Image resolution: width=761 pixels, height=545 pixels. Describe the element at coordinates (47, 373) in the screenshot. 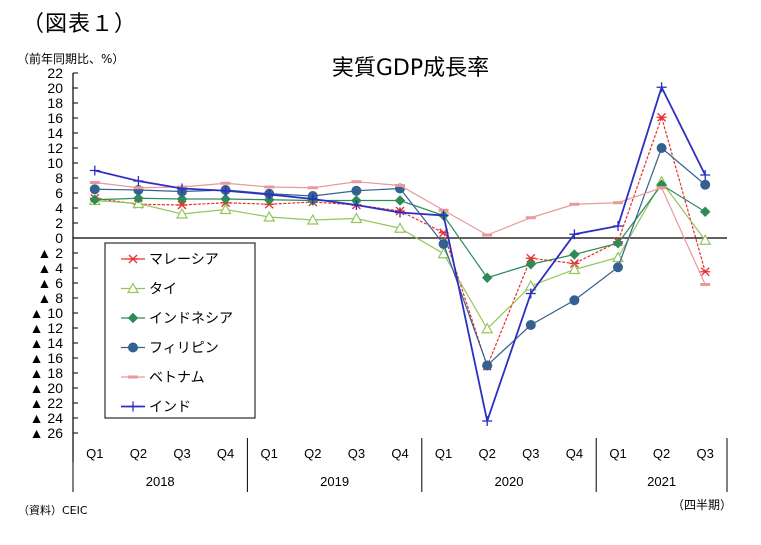

I see `y-tick-label: ▲ 18` at that location.